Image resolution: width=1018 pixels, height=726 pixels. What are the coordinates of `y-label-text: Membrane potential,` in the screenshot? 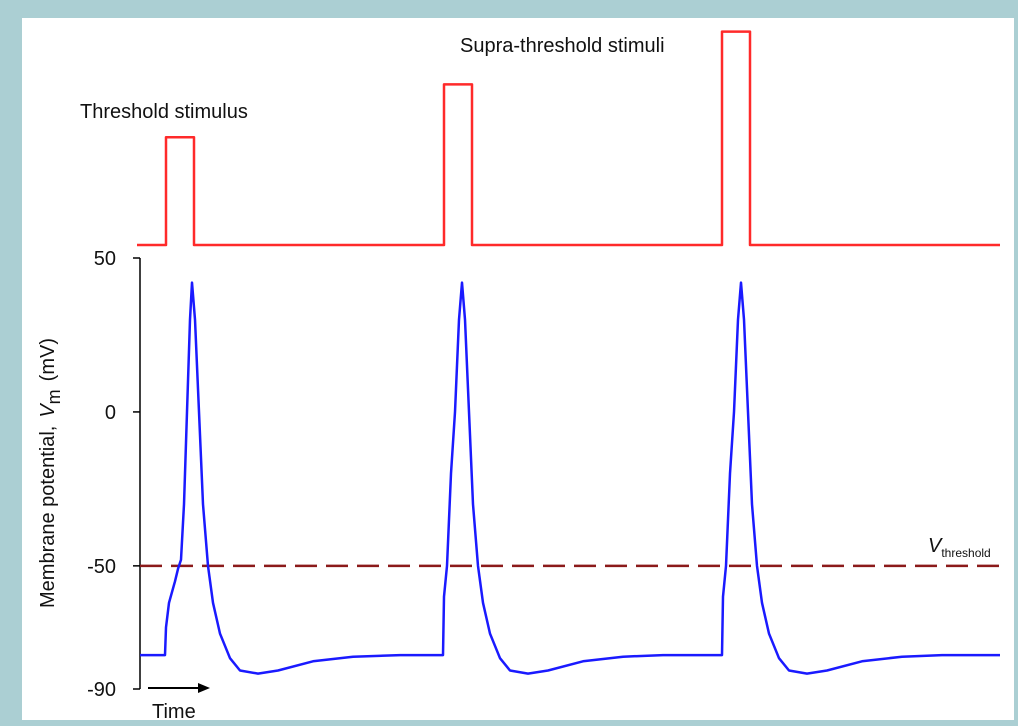 It's located at (48, 517).